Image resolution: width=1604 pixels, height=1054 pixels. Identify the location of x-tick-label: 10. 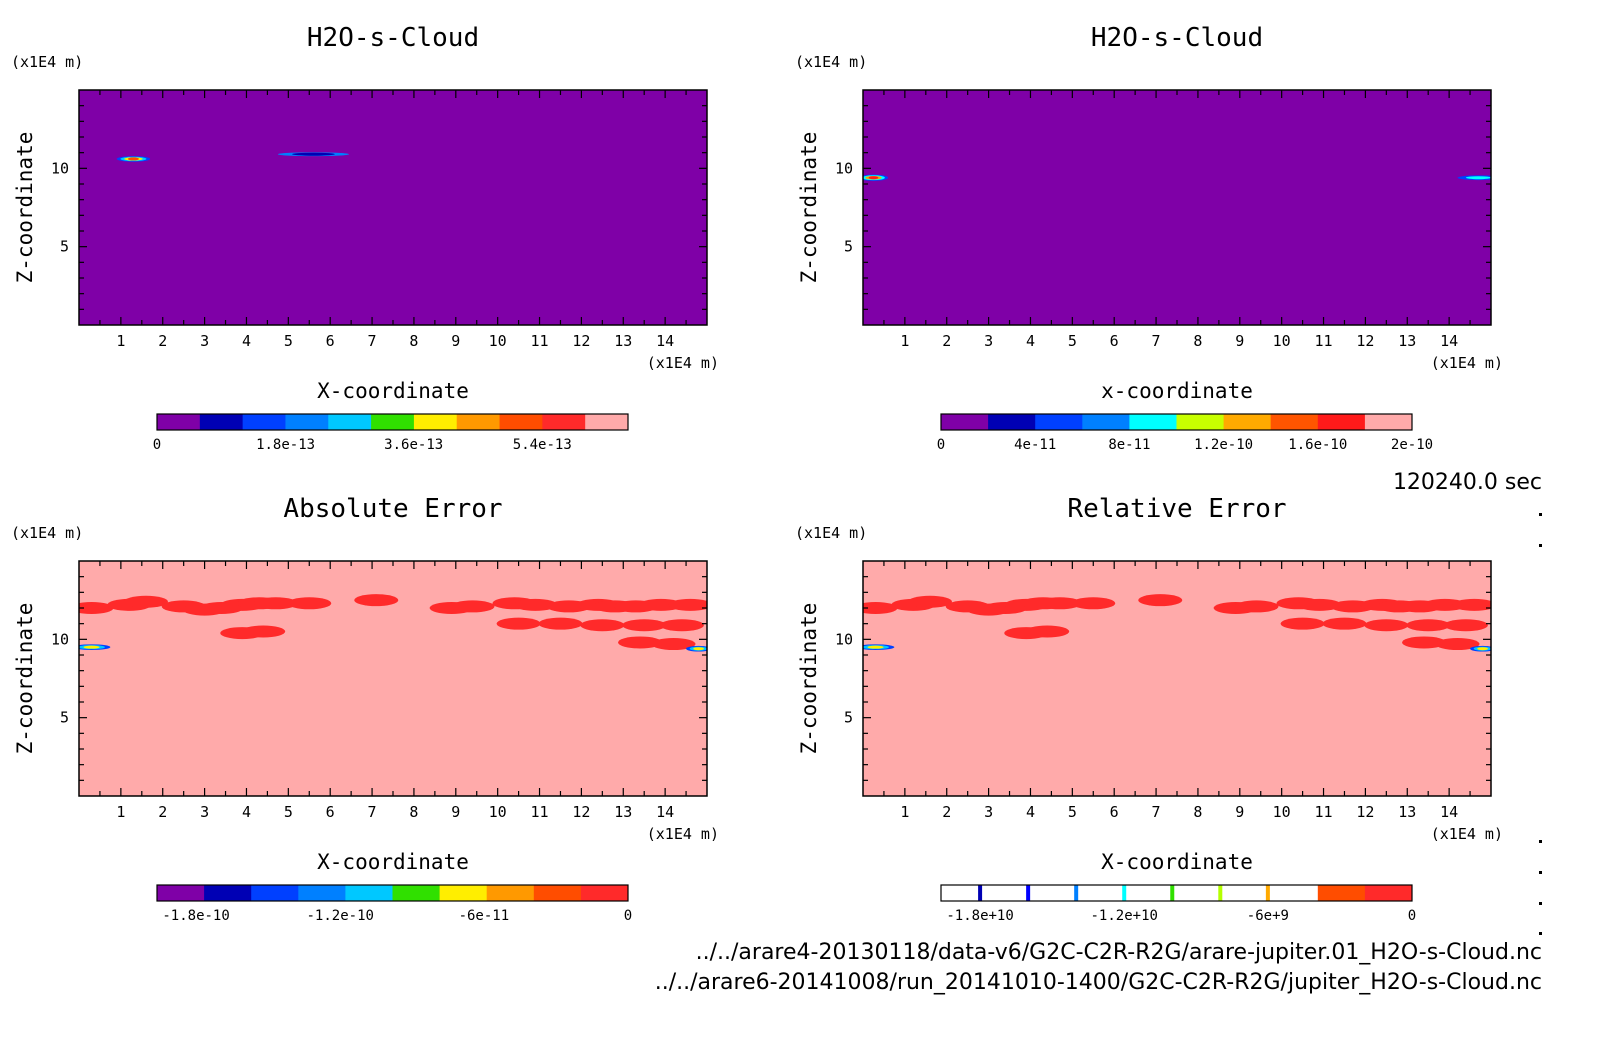
(498, 812).